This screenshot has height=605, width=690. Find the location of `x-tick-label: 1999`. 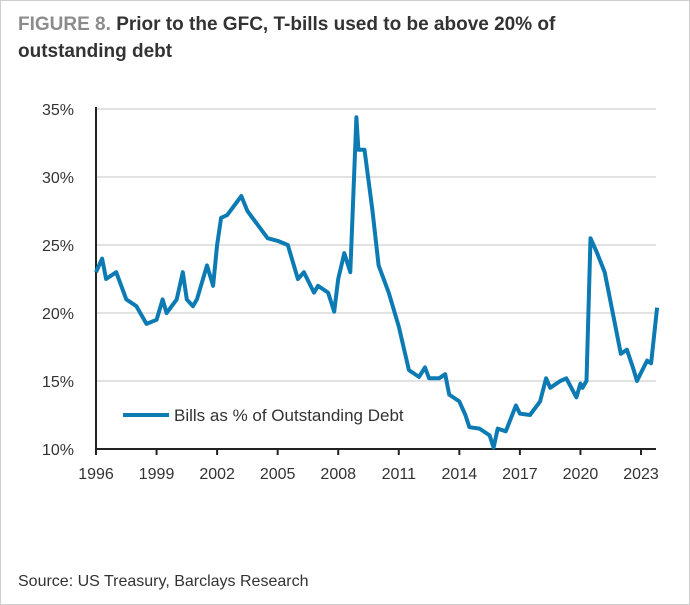

x-tick-label: 1999 is located at coordinates (157, 474).